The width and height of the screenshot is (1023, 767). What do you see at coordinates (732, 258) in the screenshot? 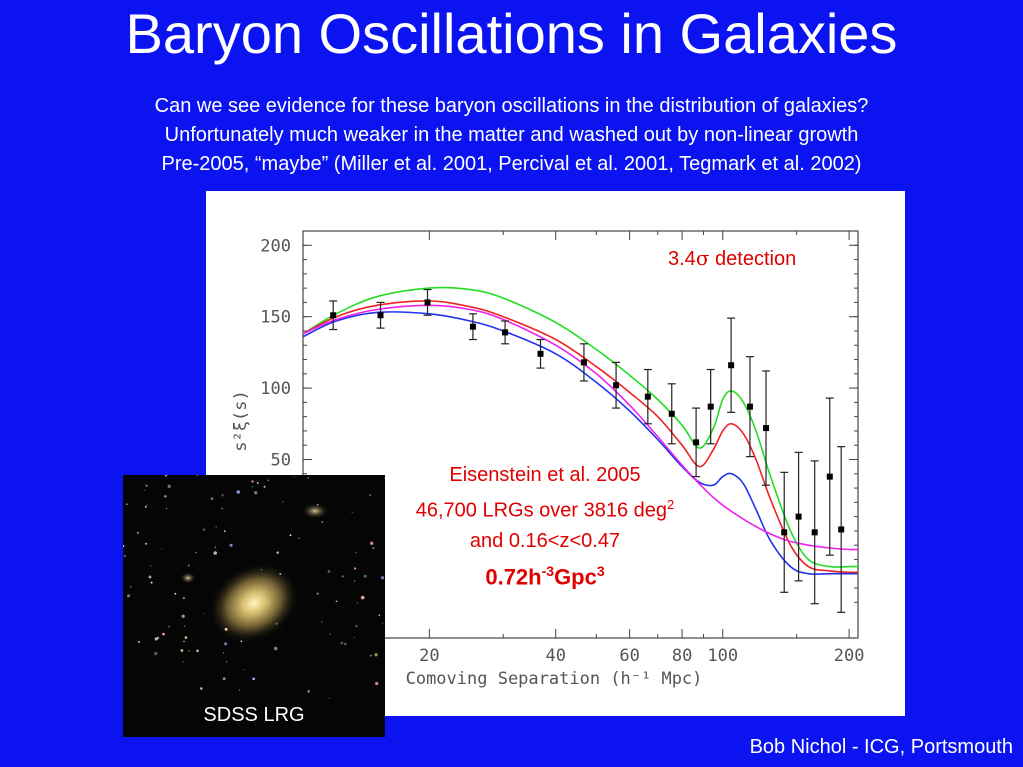
I see `detection-label: 3.4σ detection` at bounding box center [732, 258].